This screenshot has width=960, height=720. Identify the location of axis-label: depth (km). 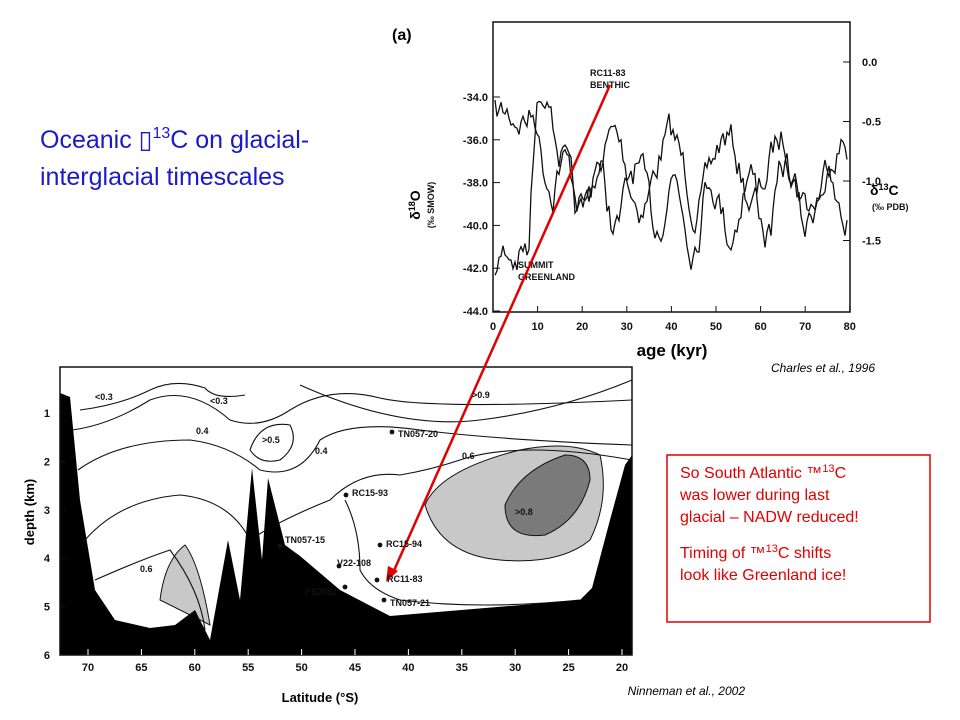
(29, 512).